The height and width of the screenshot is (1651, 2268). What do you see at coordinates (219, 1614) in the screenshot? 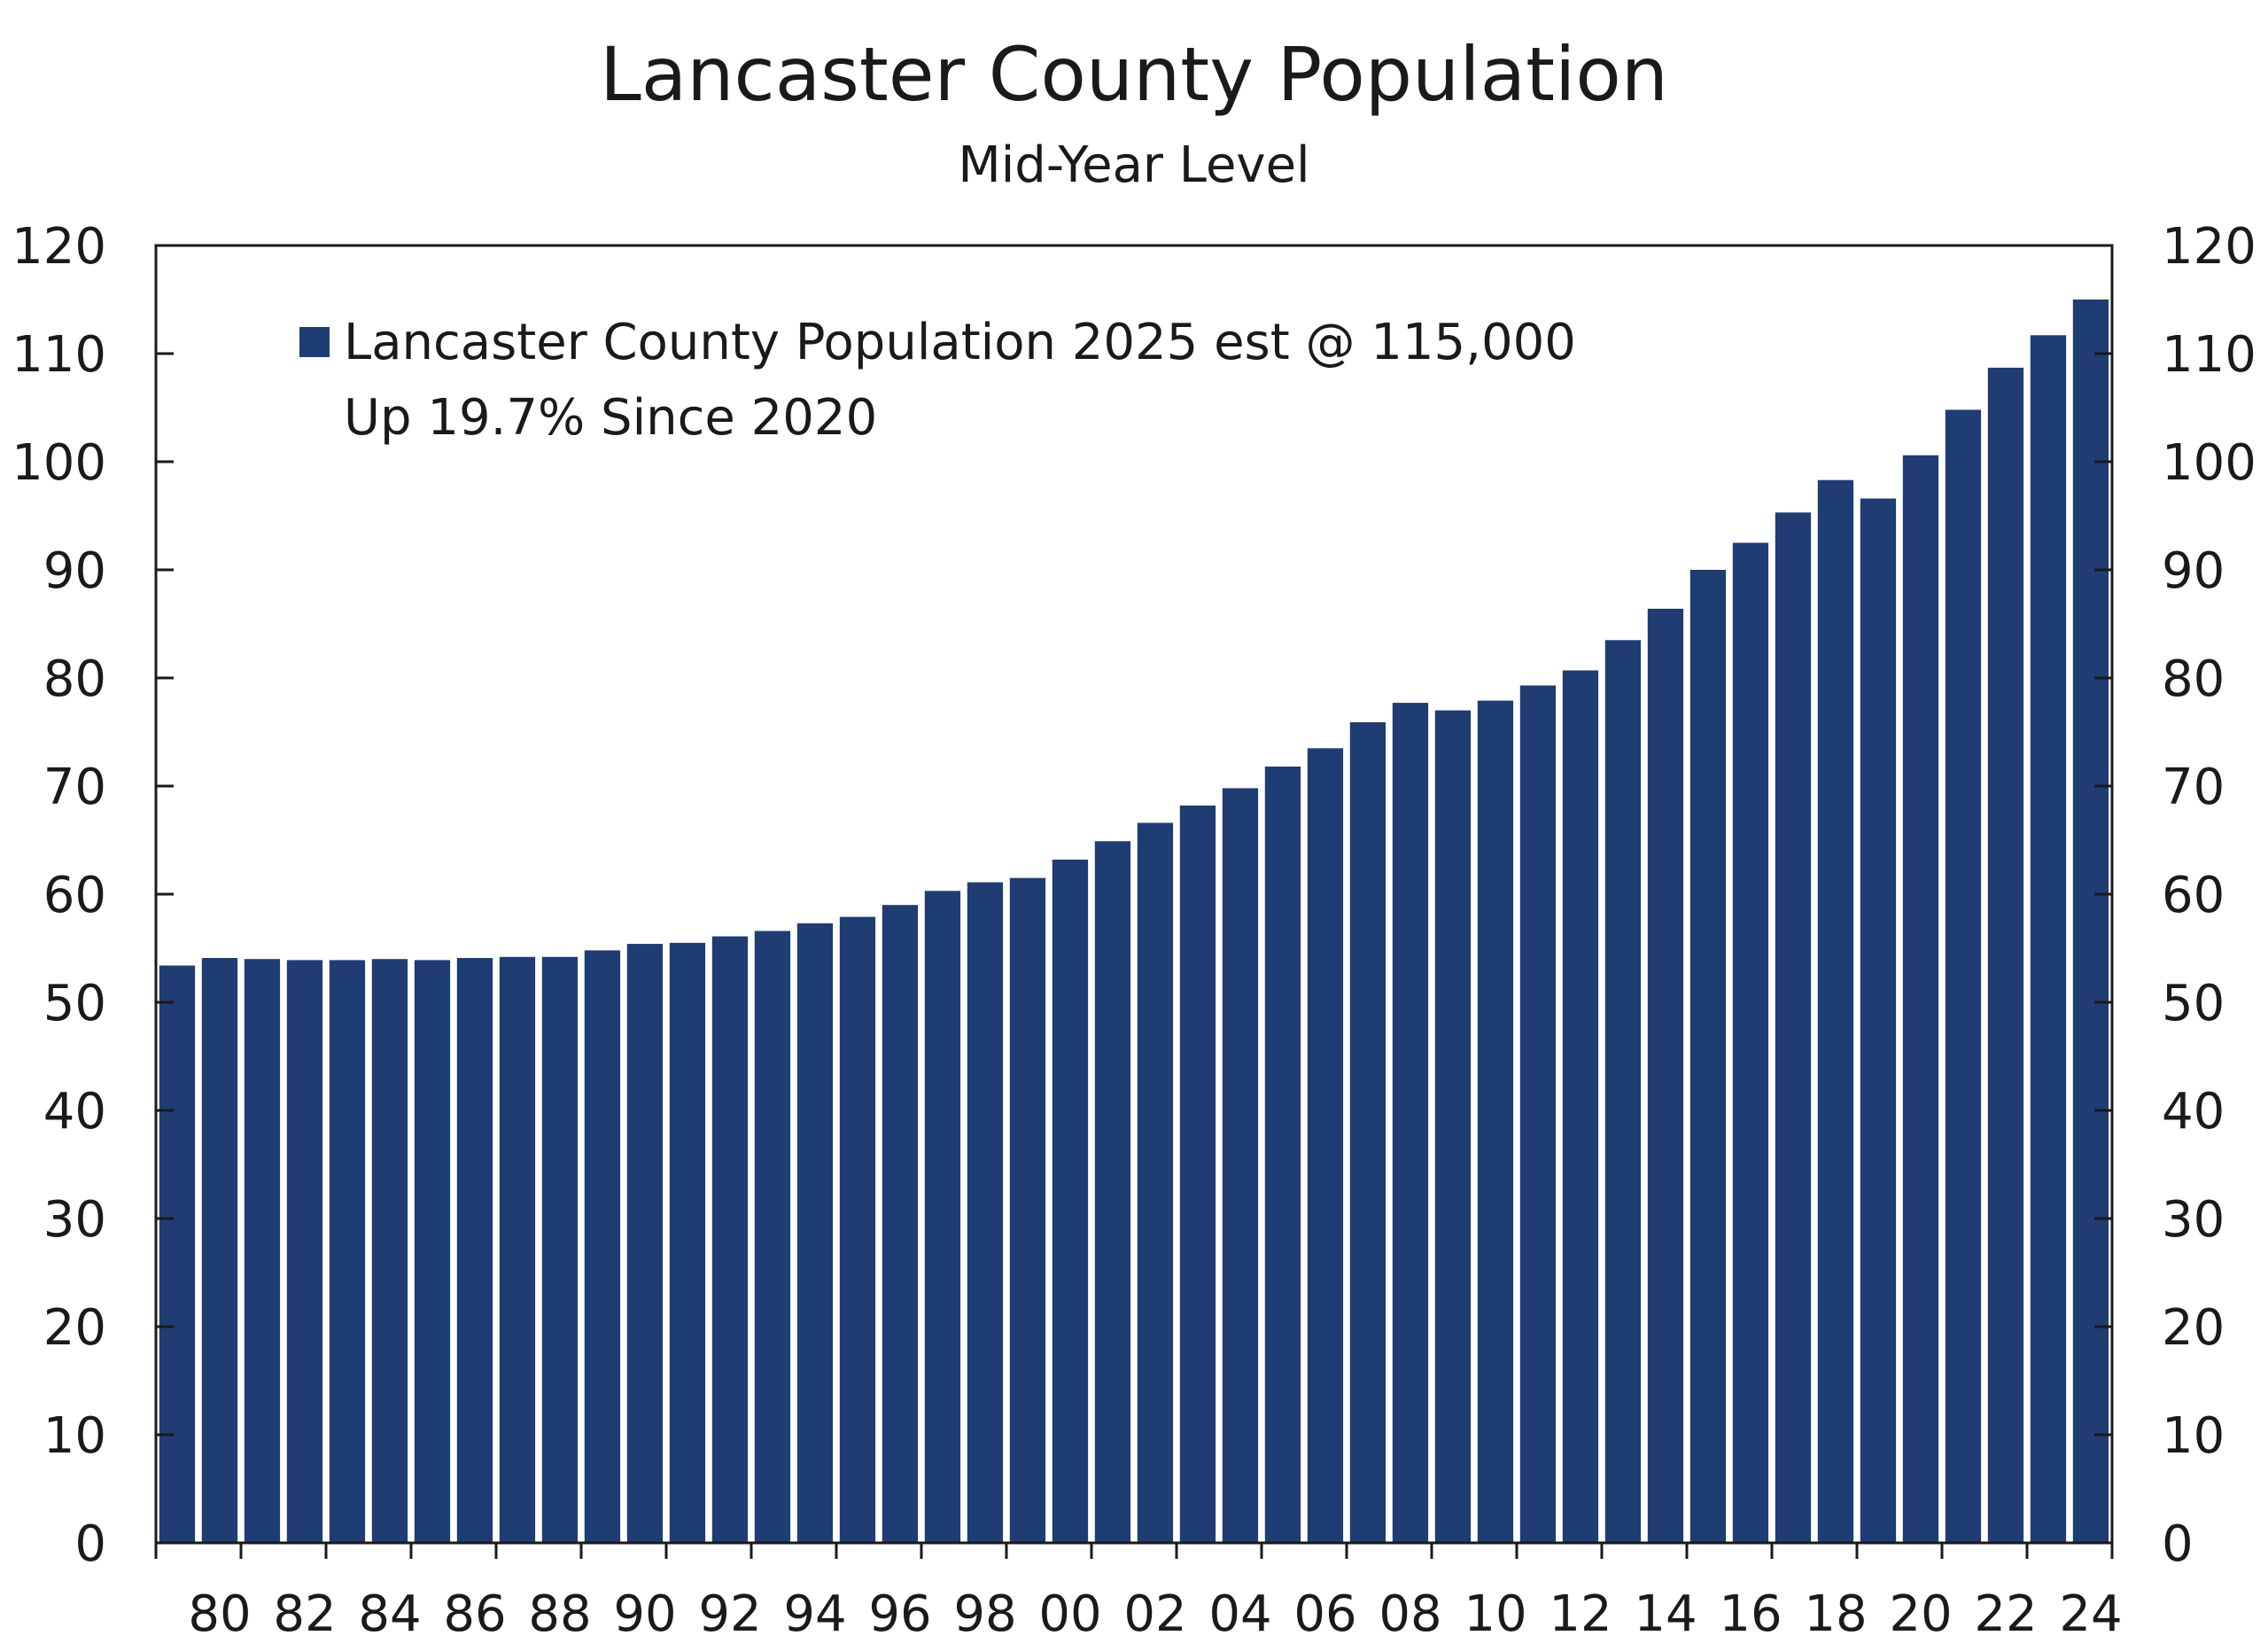
I see `x-tick-label-80: 80` at bounding box center [219, 1614].